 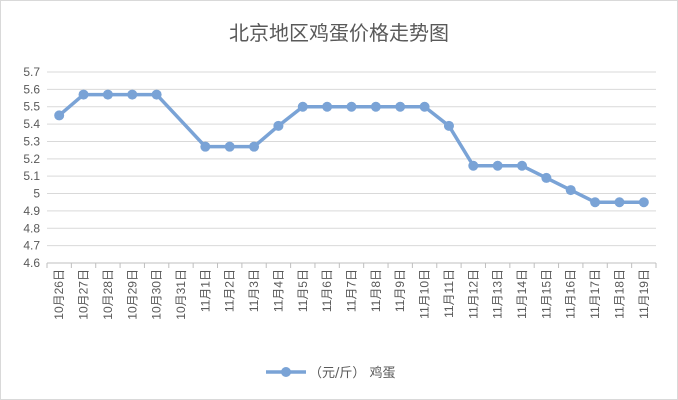 I want to click on x-tick-label: 10月28日, so click(x=108, y=294).